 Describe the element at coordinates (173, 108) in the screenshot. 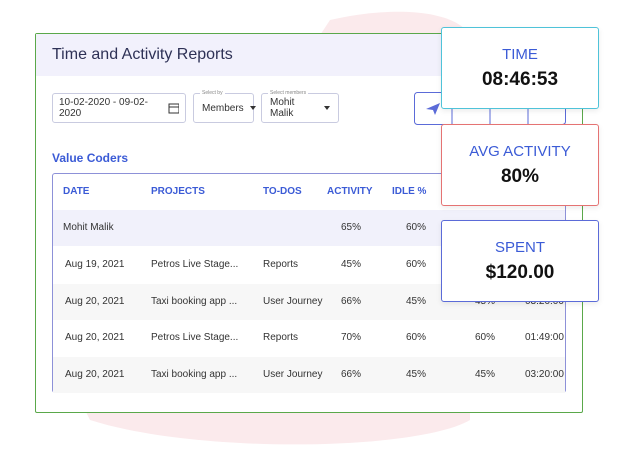

I see `calendar-icon` at that location.